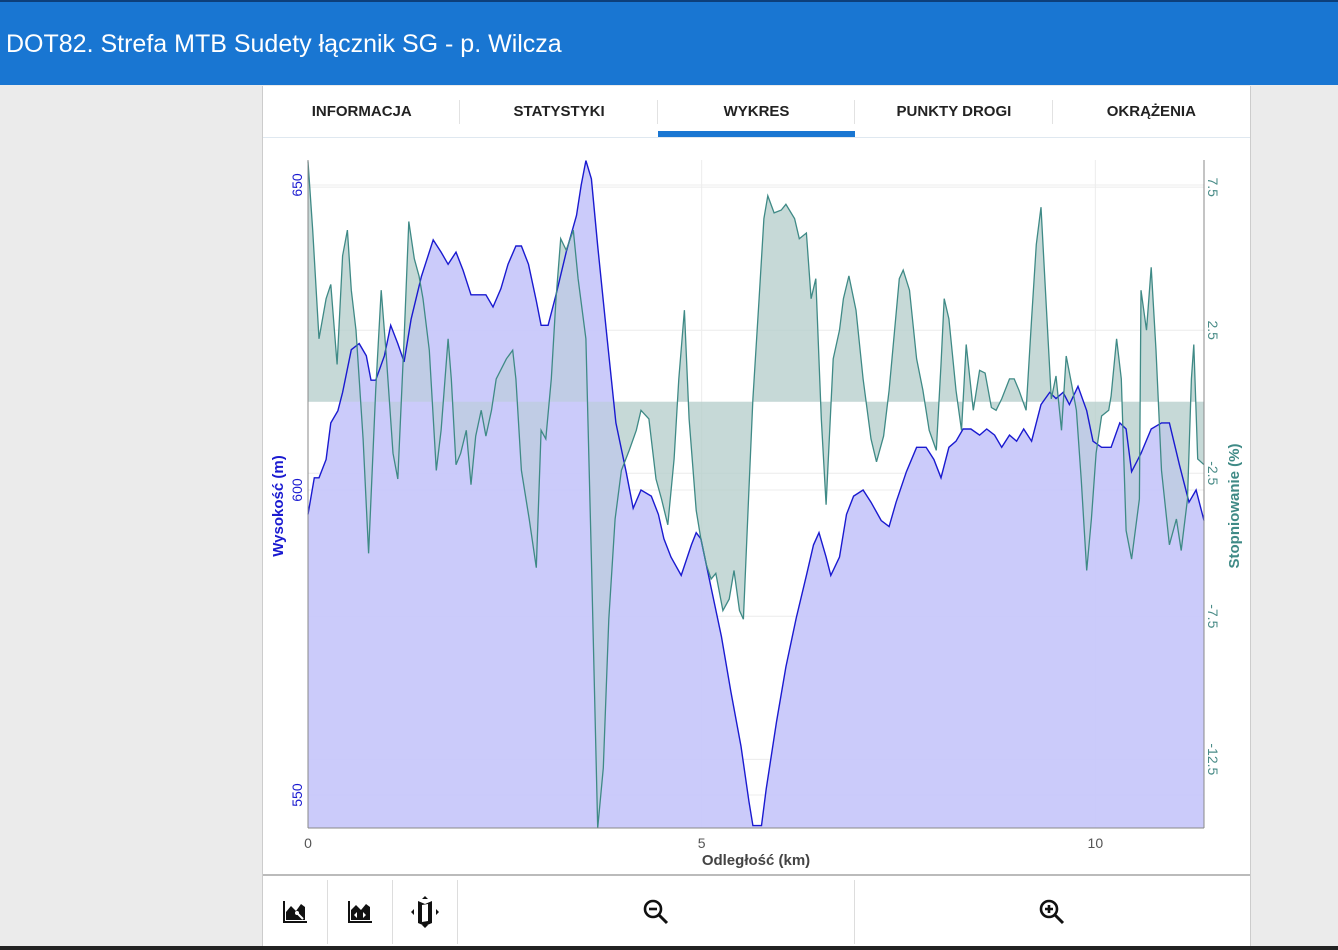 Image resolution: width=1338 pixels, height=950 pixels. Describe the element at coordinates (297, 185) in the screenshot. I see `y-tick-label: 650` at that location.